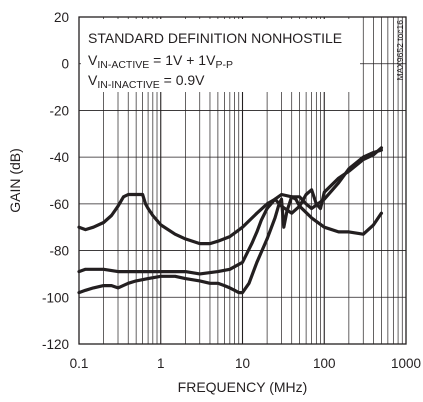 This screenshot has width=423, height=402. What do you see at coordinates (93, 60) in the screenshot?
I see `annotation-line-2-v: V` at bounding box center [93, 60].